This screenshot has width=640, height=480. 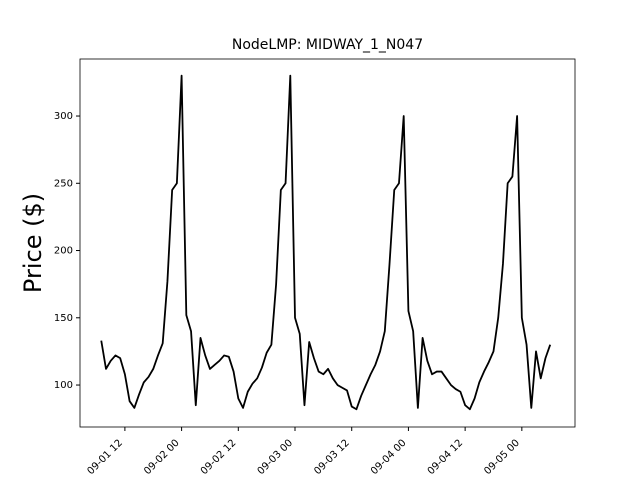 What do you see at coordinates (63, 251) in the screenshot?
I see `y-tick-label: 200` at bounding box center [63, 251].